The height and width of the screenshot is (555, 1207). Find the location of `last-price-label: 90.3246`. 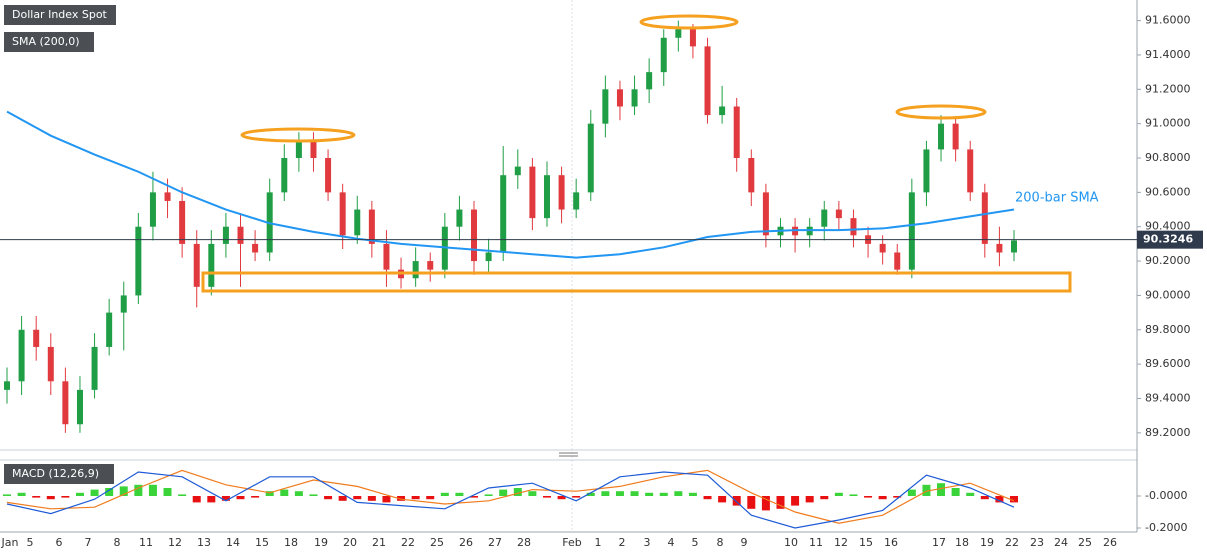

last-price-label: 90.3246 is located at coordinates (1168, 239).